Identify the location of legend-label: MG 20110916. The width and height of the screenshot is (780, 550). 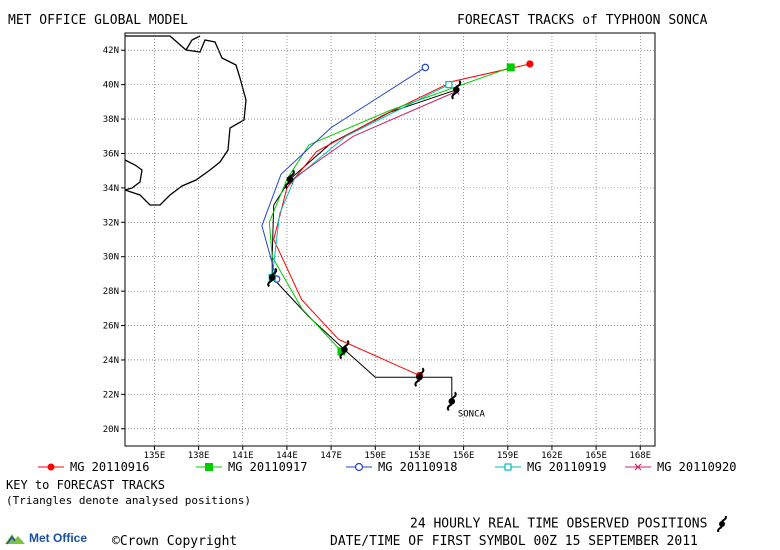
(110, 467).